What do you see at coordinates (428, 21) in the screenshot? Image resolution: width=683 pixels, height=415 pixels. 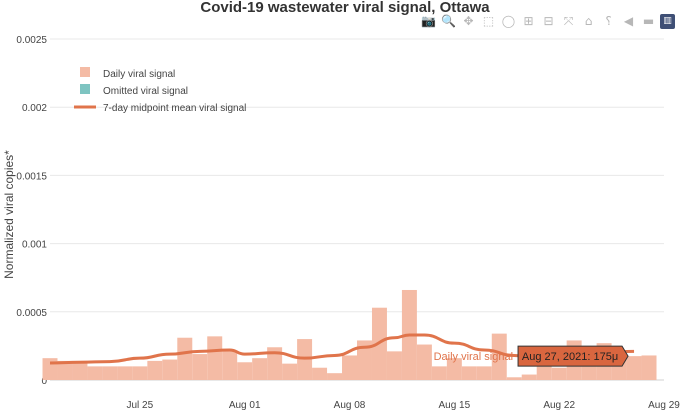 I see `camera-icon: 📷` at bounding box center [428, 21].